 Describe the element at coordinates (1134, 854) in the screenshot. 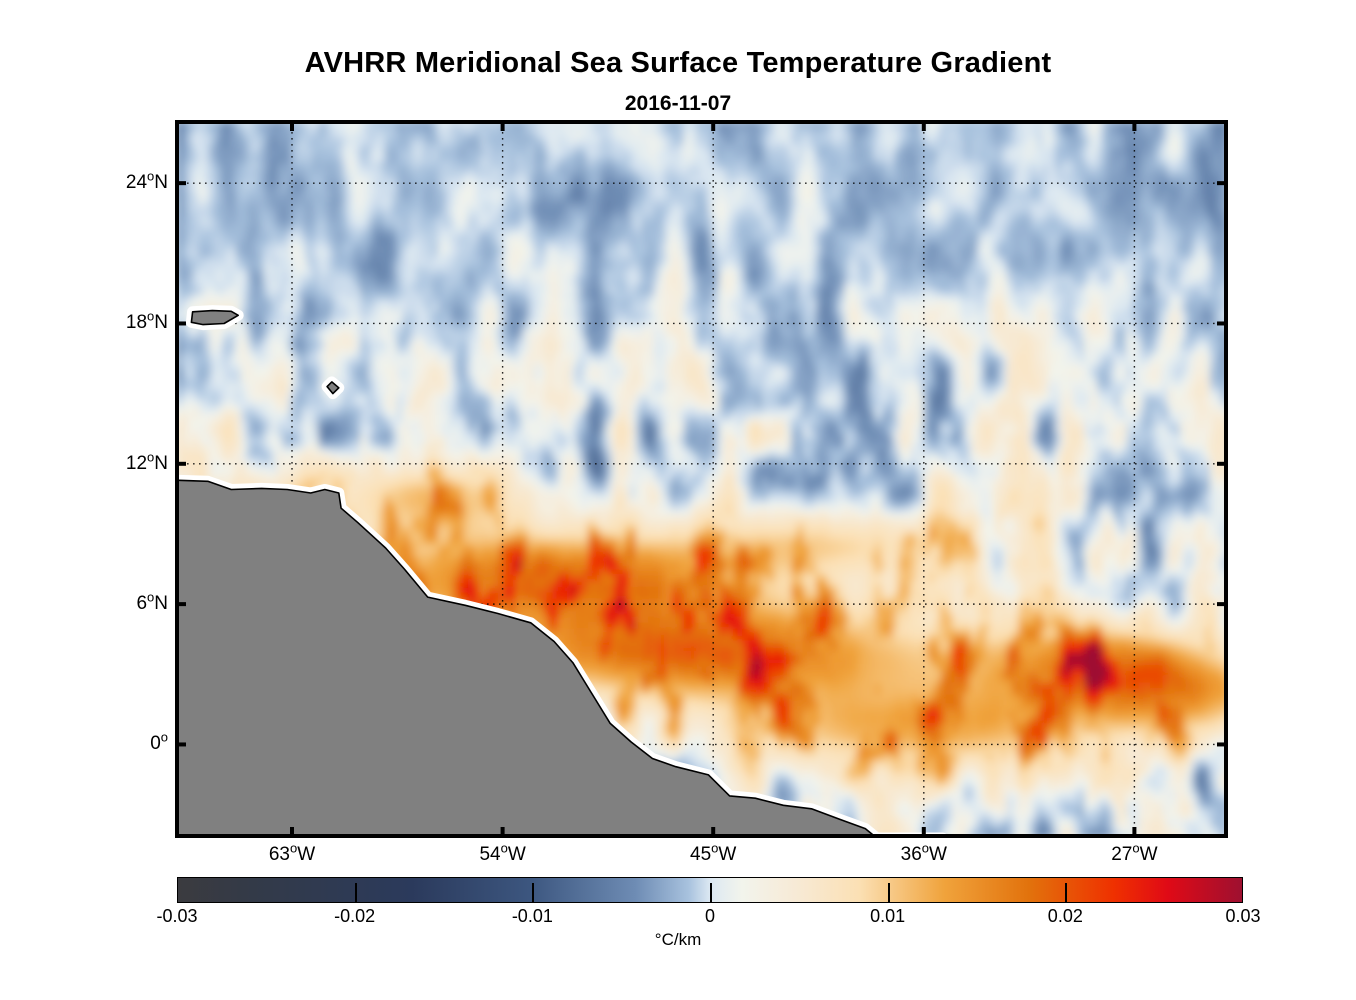

I see `x-tick-label-4: 27oW` at that location.